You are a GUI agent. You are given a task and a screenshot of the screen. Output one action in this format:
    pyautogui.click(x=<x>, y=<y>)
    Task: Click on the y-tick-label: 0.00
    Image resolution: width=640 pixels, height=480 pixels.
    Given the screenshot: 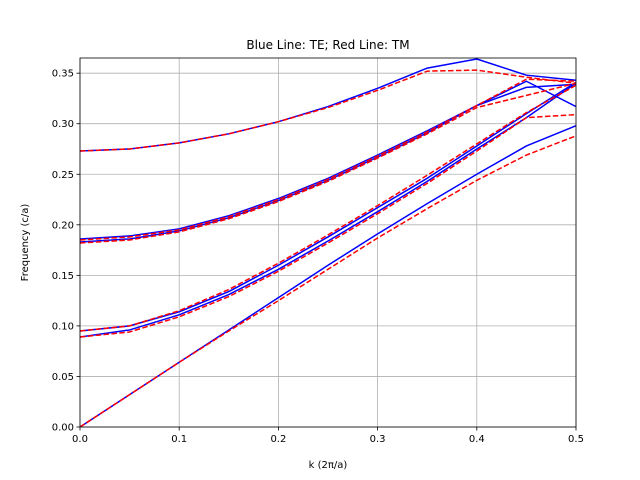 What is the action you would take?
    pyautogui.click(x=63, y=428)
    